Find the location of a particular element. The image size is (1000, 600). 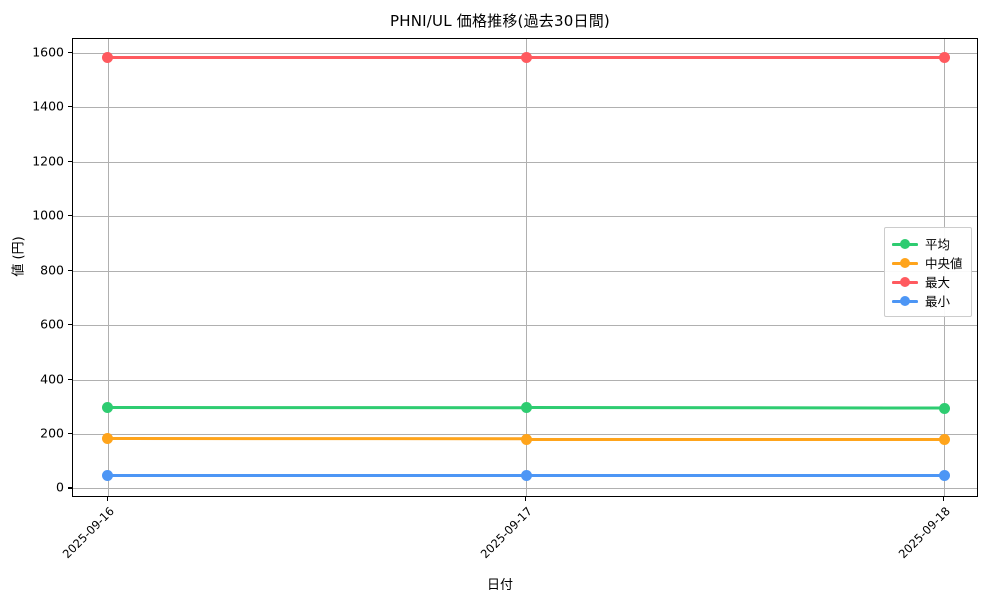

legend-label: 最大 is located at coordinates (938, 282).